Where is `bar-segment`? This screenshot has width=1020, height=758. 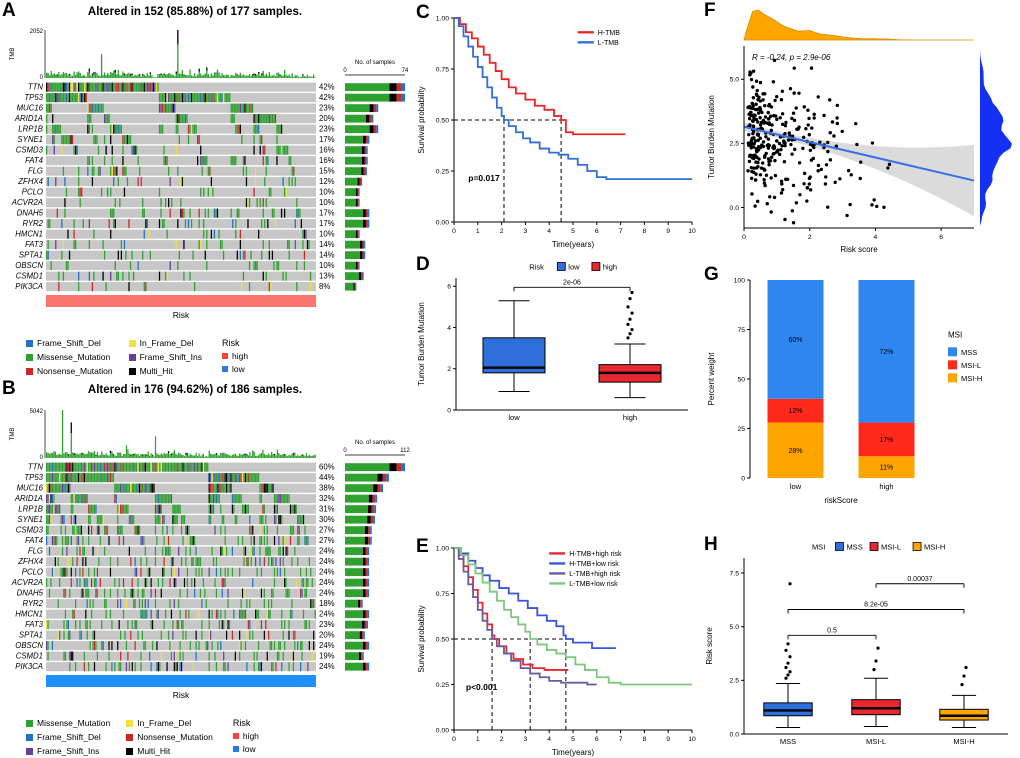 bar-segment is located at coordinates (795, 450).